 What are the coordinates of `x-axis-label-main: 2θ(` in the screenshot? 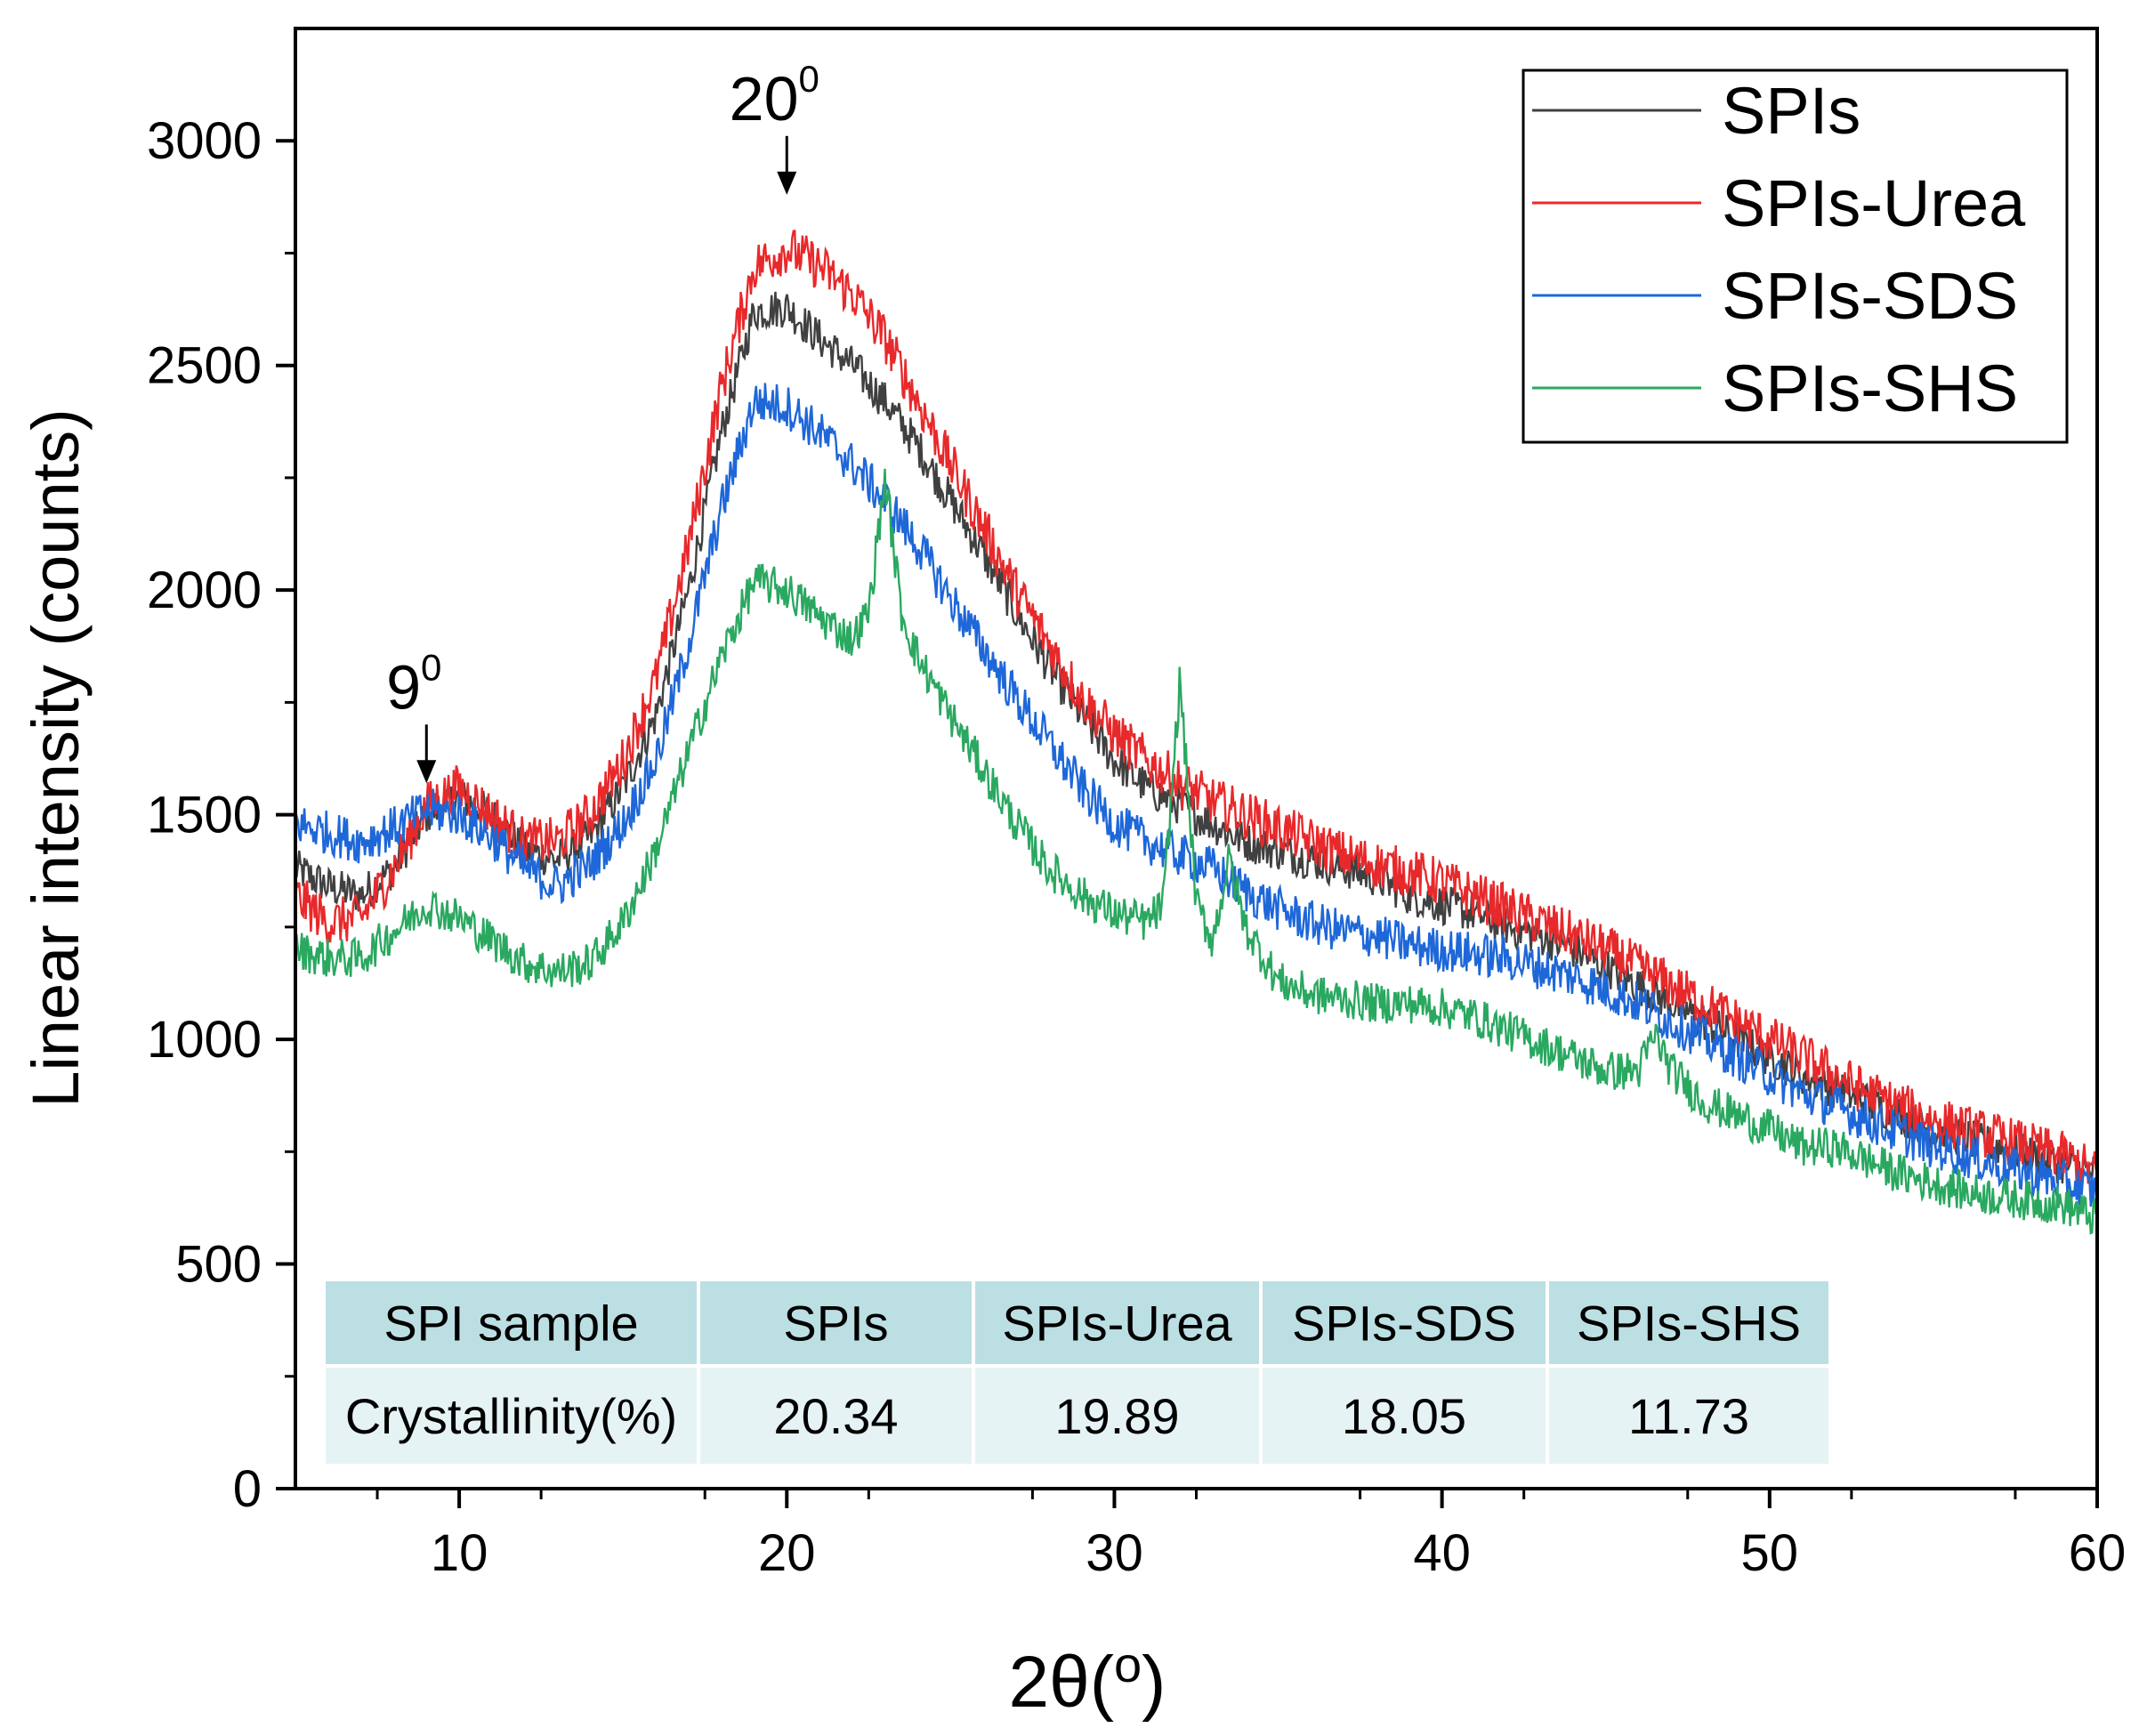 It's located at (1062, 1682).